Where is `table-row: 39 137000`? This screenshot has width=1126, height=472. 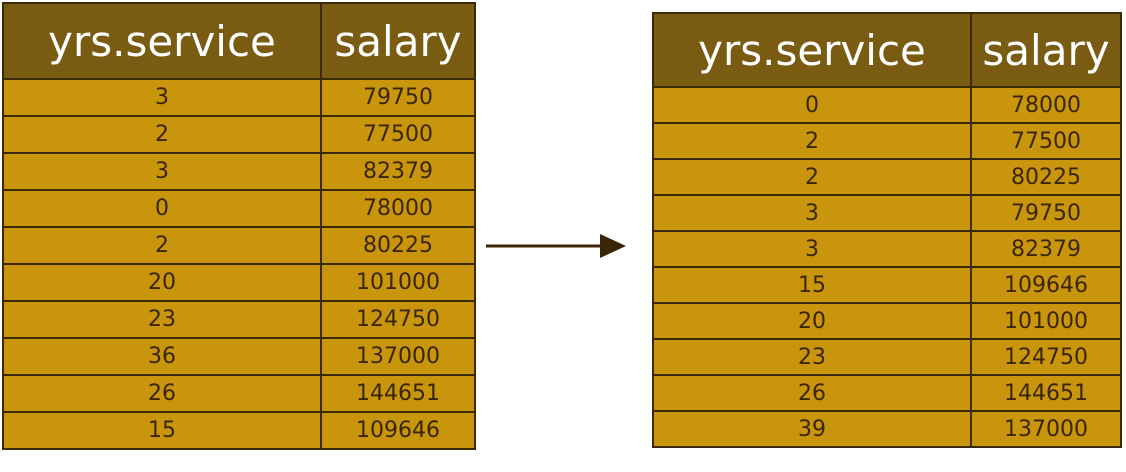 table-row: 39 137000 is located at coordinates (887, 429).